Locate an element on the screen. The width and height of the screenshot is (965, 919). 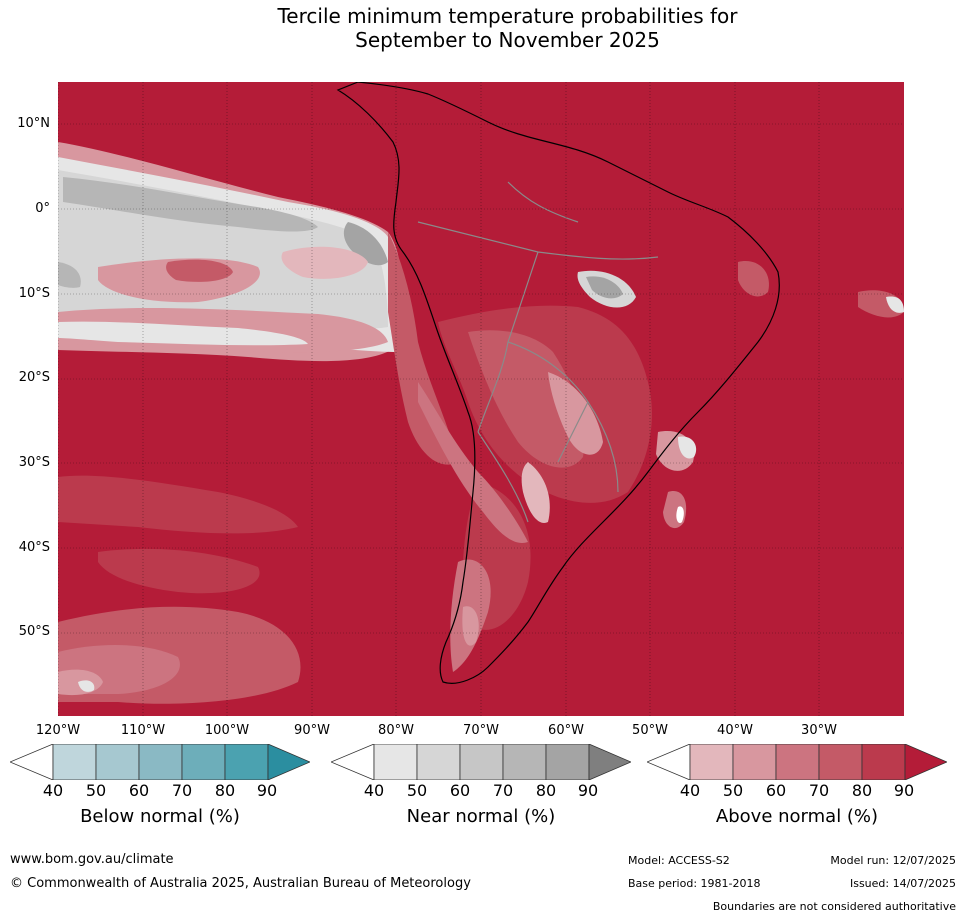
below-normal-swatches is located at coordinates (160, 762).